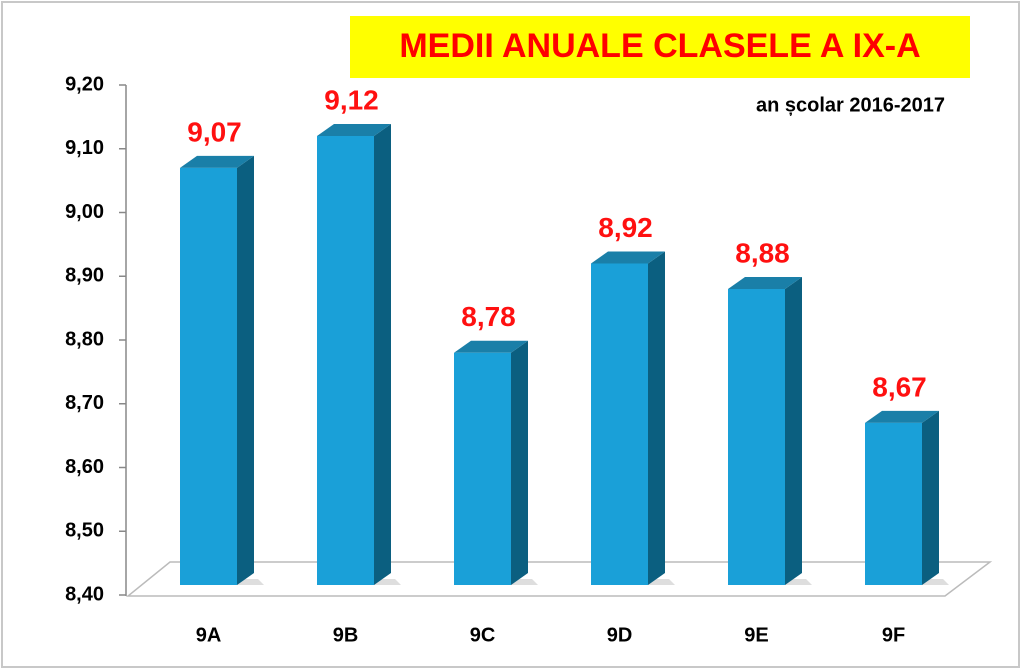 This screenshot has height=670, width=1022. I want to click on y-tick-label: 9,00, so click(84, 212).